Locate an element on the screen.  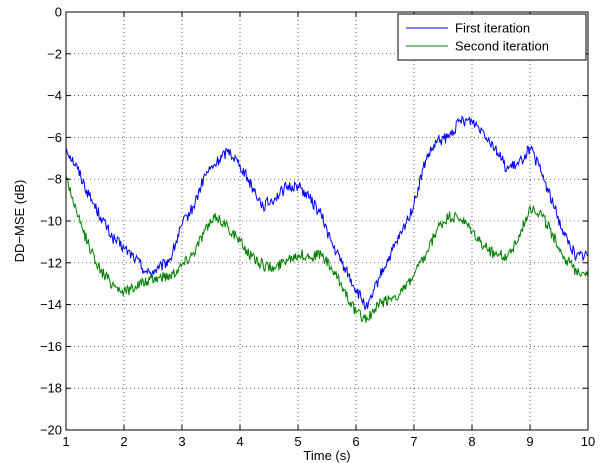
x-tick-label: 1 is located at coordinates (65, 441).